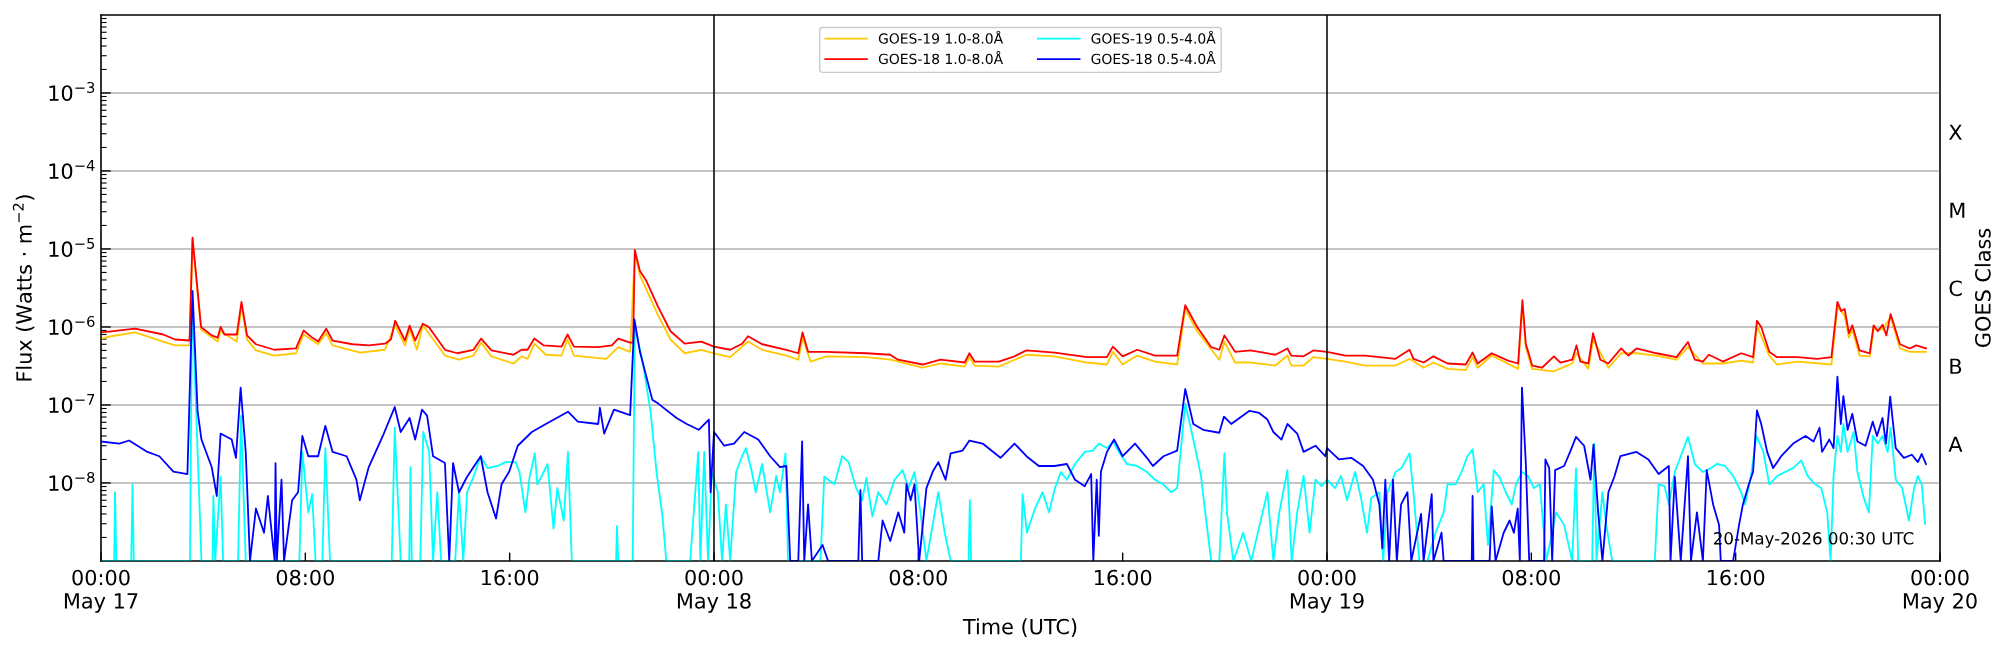 The height and width of the screenshot is (650, 2000). I want to click on x-tick-label: 00:00 May 18, so click(714, 591).